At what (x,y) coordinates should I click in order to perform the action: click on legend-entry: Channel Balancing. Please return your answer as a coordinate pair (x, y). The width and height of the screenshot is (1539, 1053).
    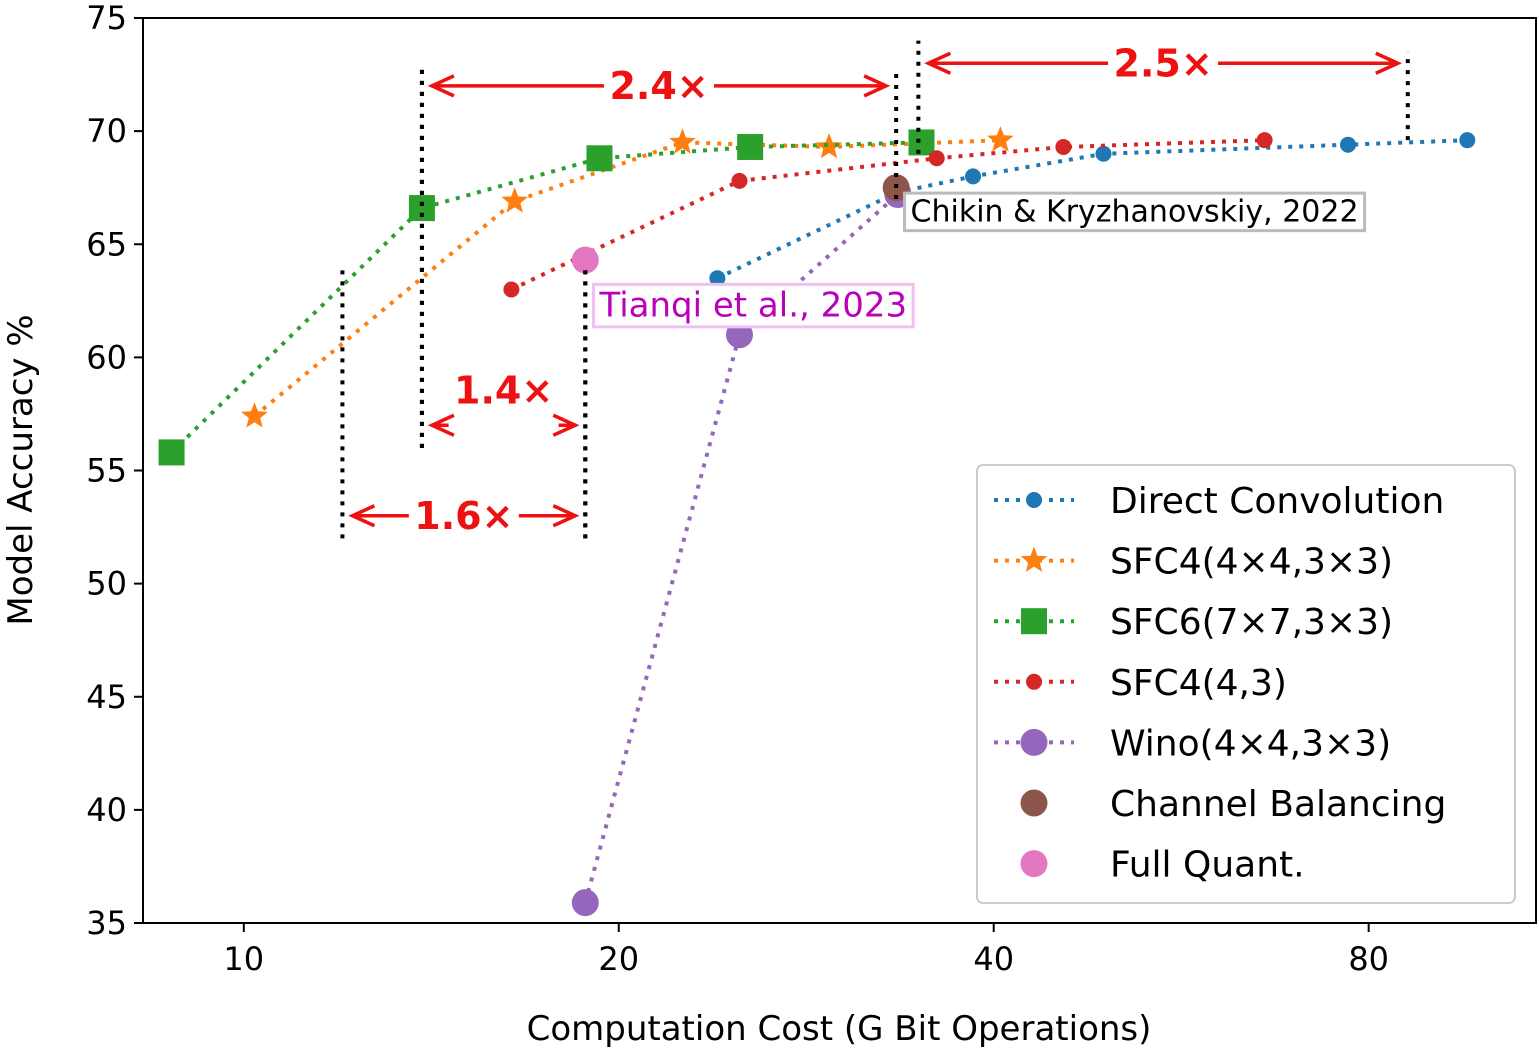
    Looking at the image, I should click on (1233, 804).